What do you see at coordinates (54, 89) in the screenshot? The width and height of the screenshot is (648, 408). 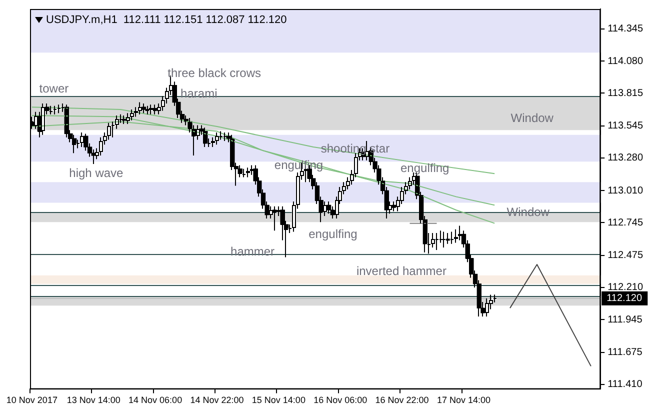 I see `annotation: tower` at bounding box center [54, 89].